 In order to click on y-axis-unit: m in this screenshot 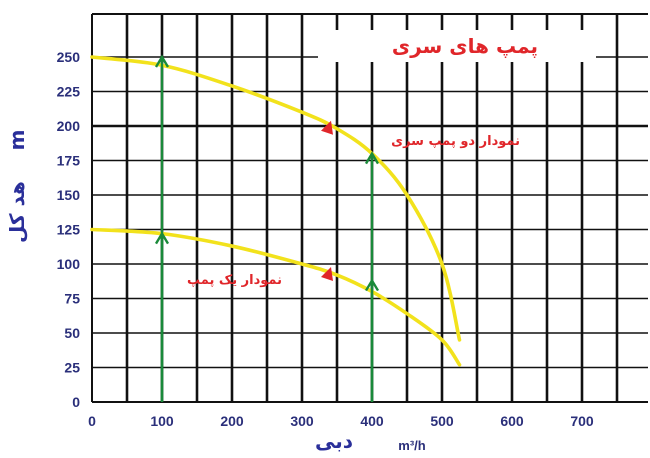, I will do `click(17, 140)`.